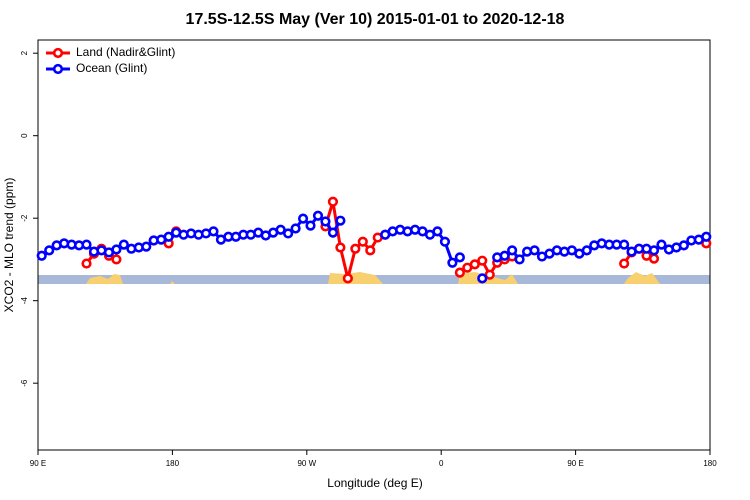 This screenshot has height=500, width=750. What do you see at coordinates (374, 483) in the screenshot?
I see `x-axis-label: Longitude (deg E)` at bounding box center [374, 483].